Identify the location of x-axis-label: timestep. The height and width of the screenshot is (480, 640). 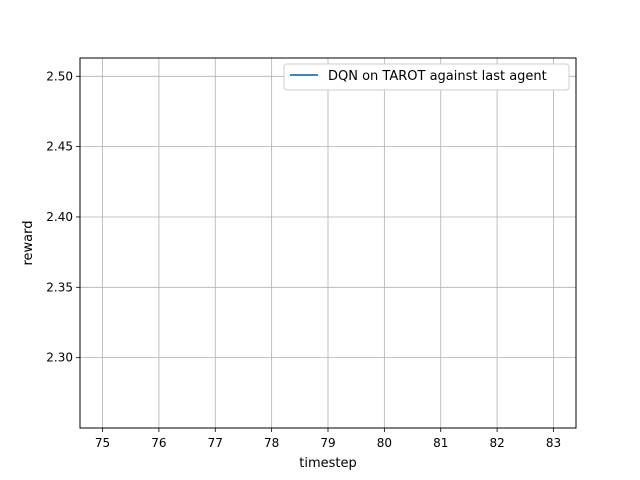
(328, 463).